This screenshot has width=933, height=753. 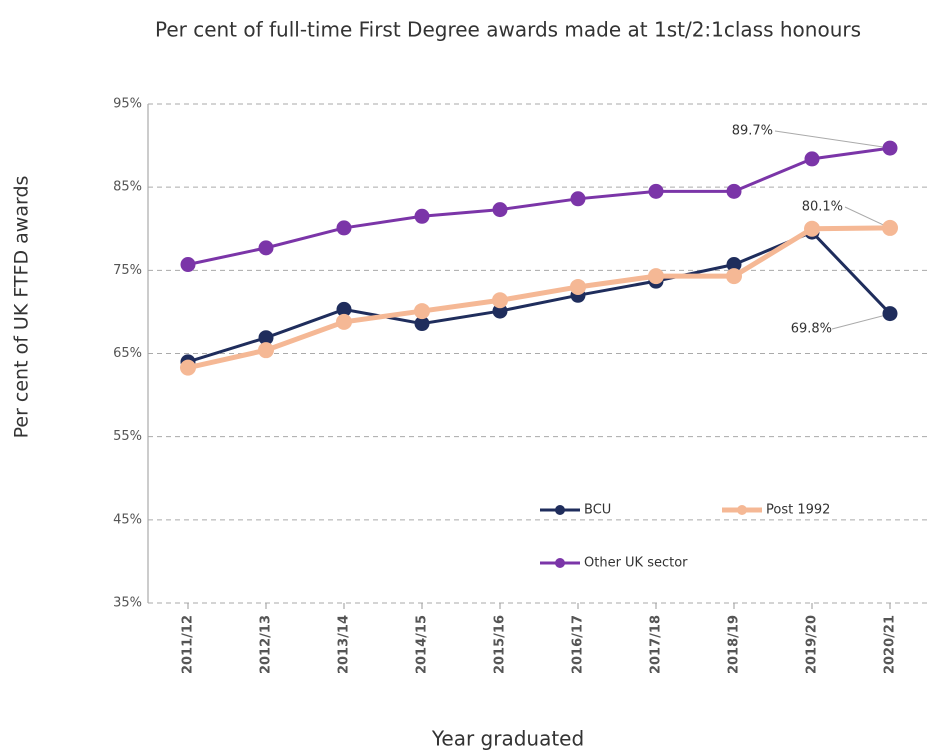 I want to click on value-label: 80.1%, so click(x=822, y=207).